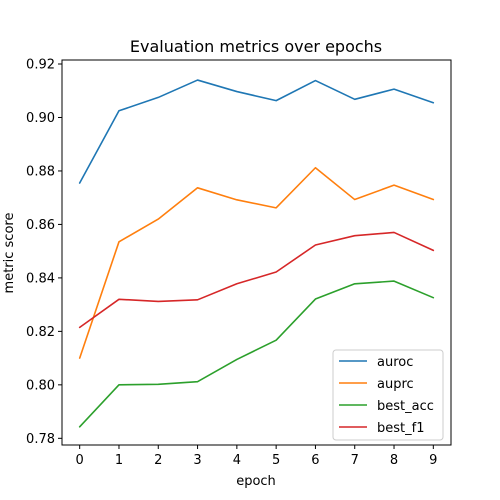 The width and height of the screenshot is (500, 500). Describe the element at coordinates (40, 118) in the screenshot. I see `y-tick-label: 0.90` at that location.